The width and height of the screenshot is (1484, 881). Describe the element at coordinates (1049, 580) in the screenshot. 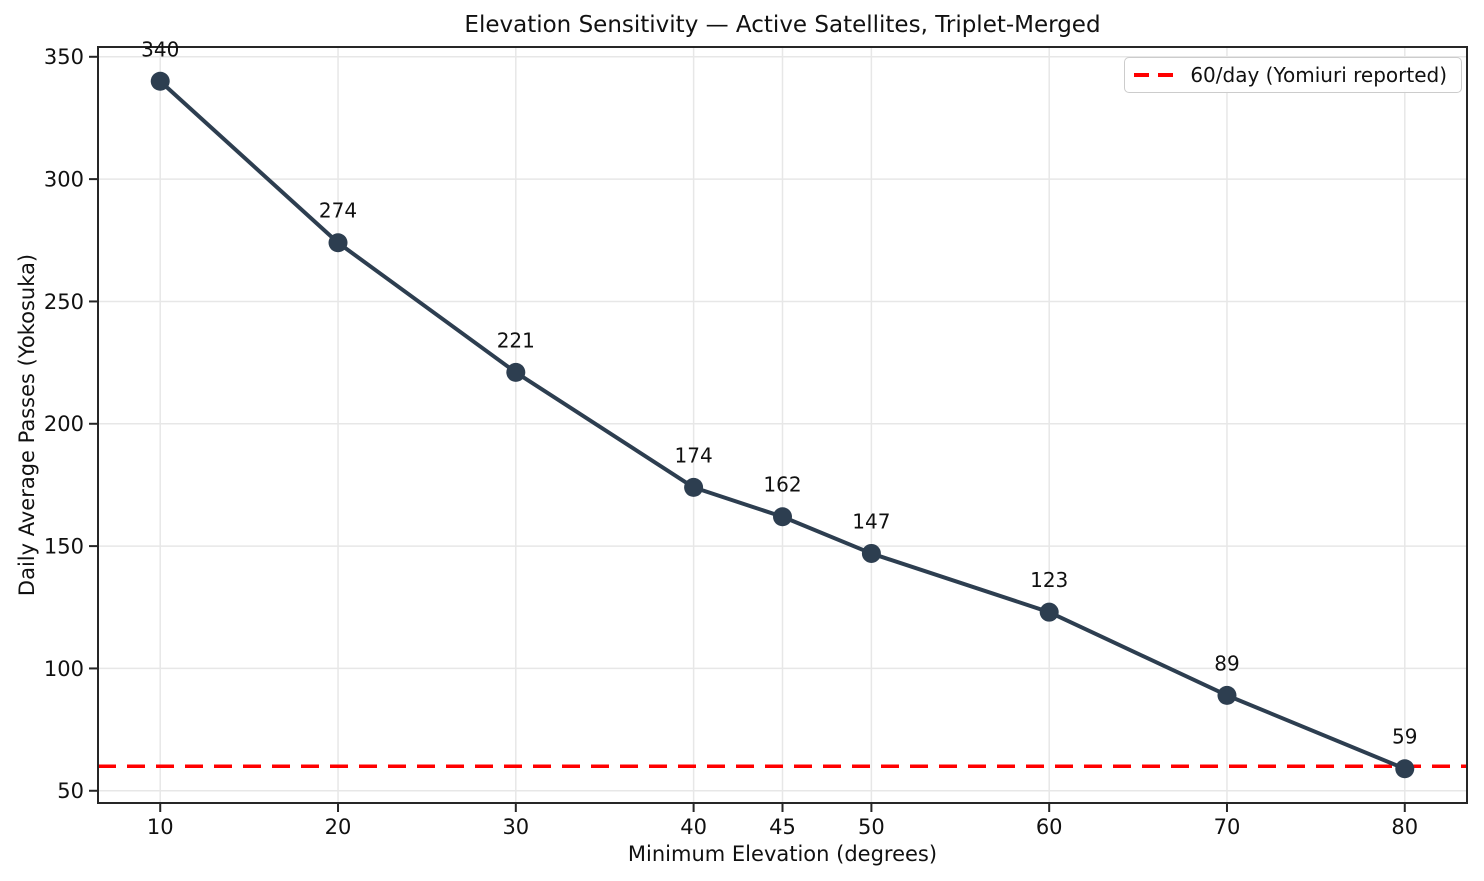

I see `data-point-label: 123` at that location.